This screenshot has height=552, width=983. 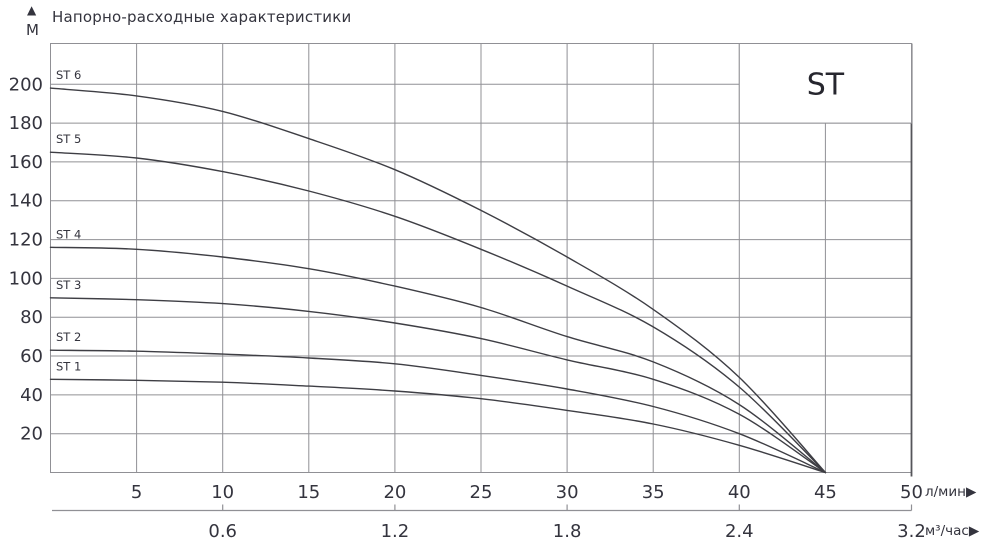 I want to click on secondary-tick-label-1.8: 1.8, so click(x=567, y=531).